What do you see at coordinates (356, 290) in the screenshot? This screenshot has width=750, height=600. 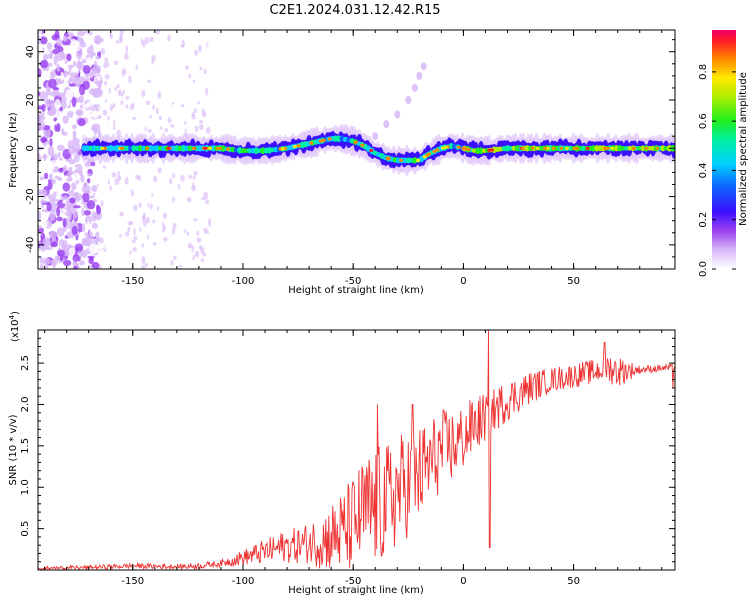 I see `spectrogram-x-label: Height of straight line (km)` at bounding box center [356, 290].